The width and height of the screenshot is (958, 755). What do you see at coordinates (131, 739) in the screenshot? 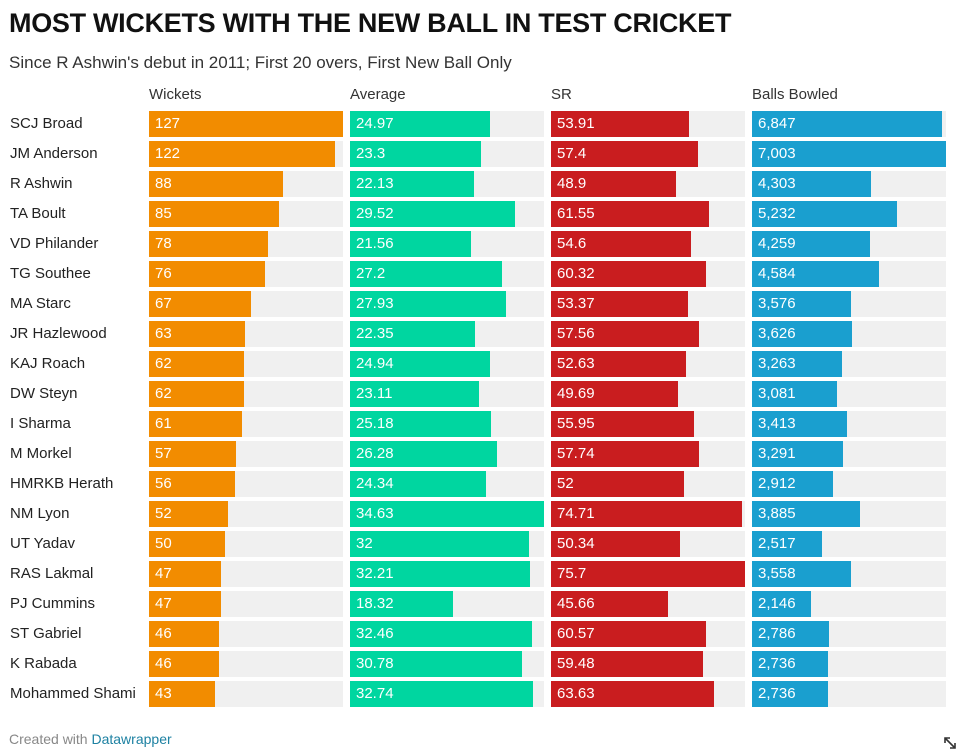
I see `datawrapper-link: Datawrapper` at bounding box center [131, 739].